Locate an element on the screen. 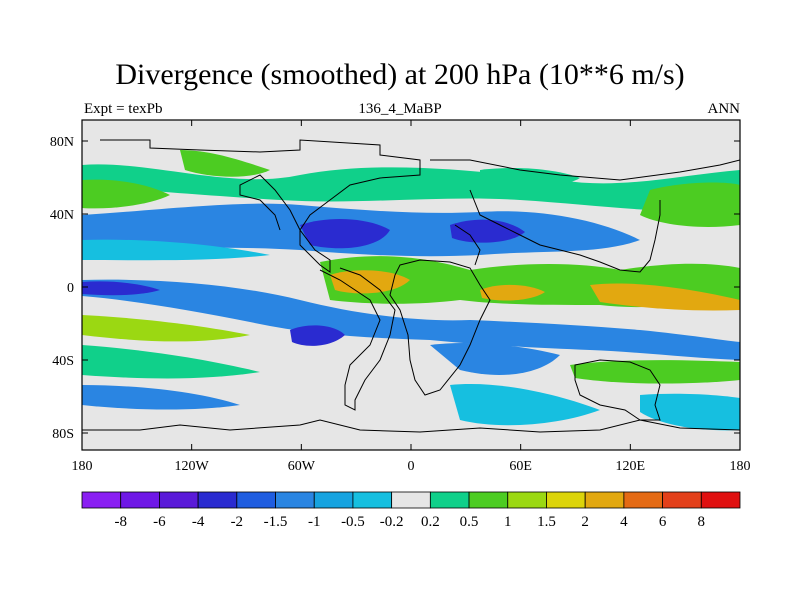 The width and height of the screenshot is (800, 600). field-equatorial-deep-blue-a is located at coordinates (121, 288).